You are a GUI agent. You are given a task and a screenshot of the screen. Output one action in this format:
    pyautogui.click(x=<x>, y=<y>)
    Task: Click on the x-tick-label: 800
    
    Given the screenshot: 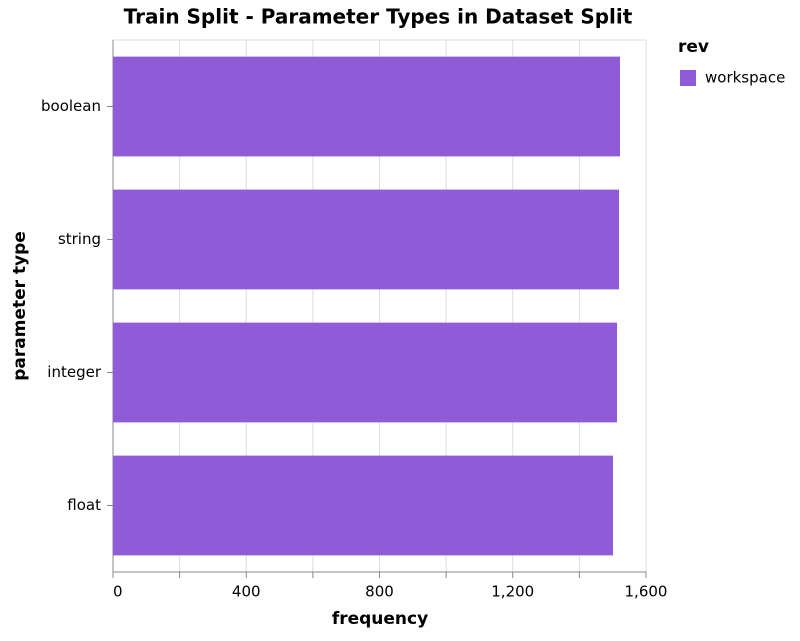 What is the action you would take?
    pyautogui.click(x=379, y=592)
    